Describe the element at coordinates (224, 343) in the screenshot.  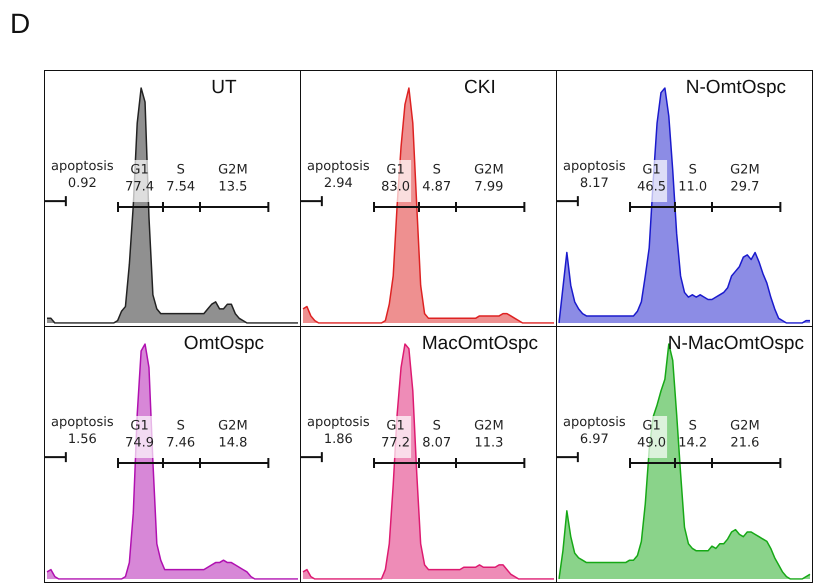
I see `chart-subtitle: OmtOspc` at that location.